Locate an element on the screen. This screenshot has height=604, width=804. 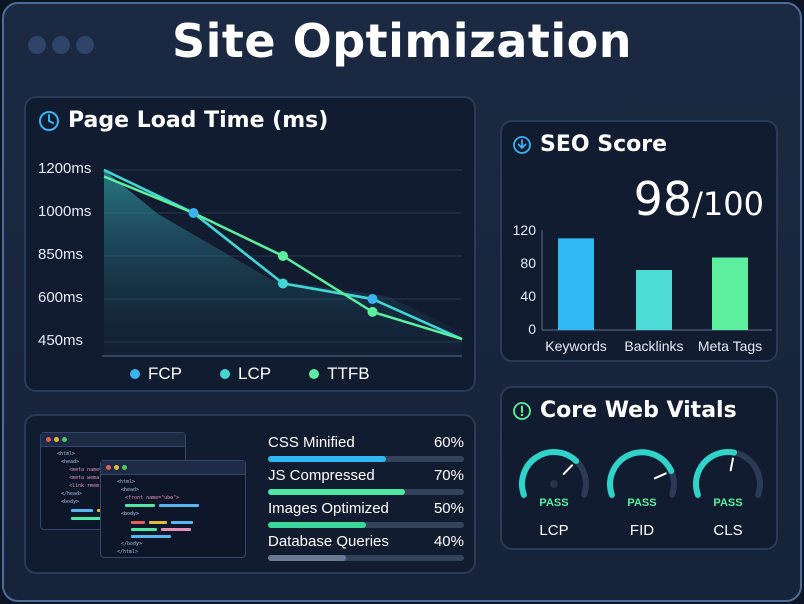
load-time-title: Page Load Time (ms) is located at coordinates (198, 120).